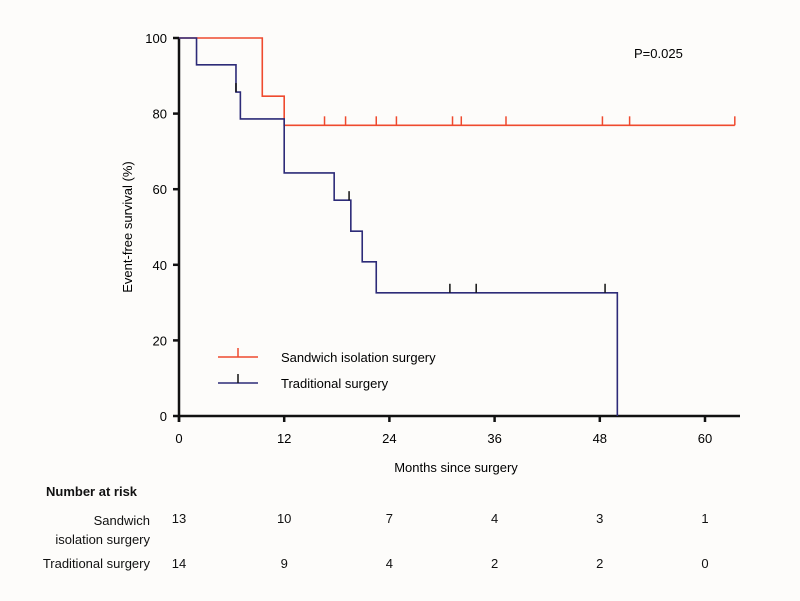  What do you see at coordinates (284, 563) in the screenshot?
I see `risk-count: 9` at bounding box center [284, 563].